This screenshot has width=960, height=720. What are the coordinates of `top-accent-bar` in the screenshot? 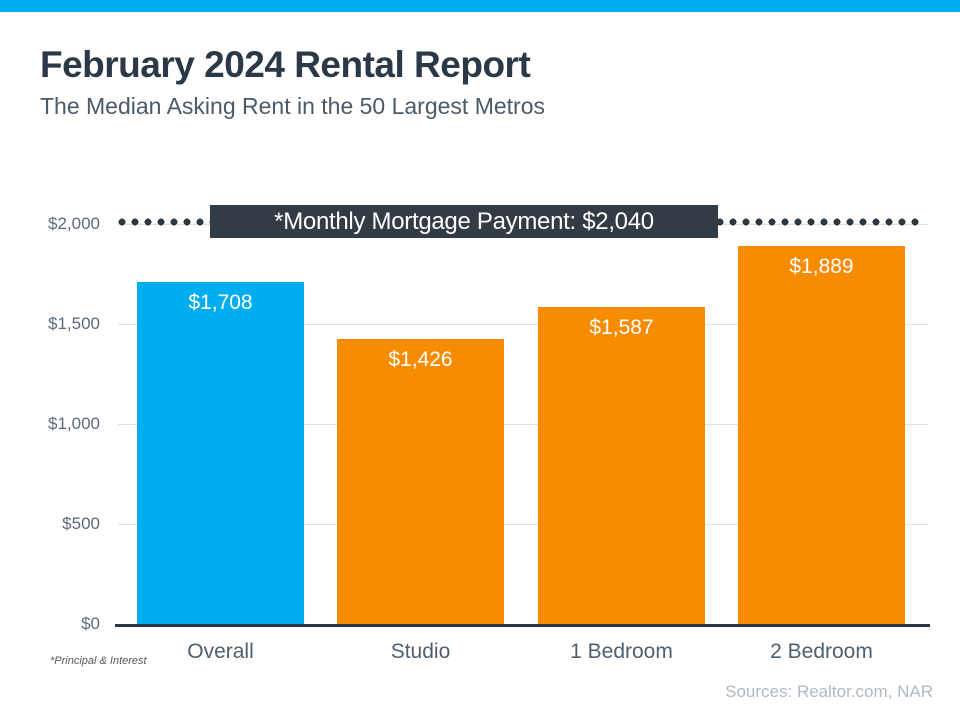 It's located at (480, 6).